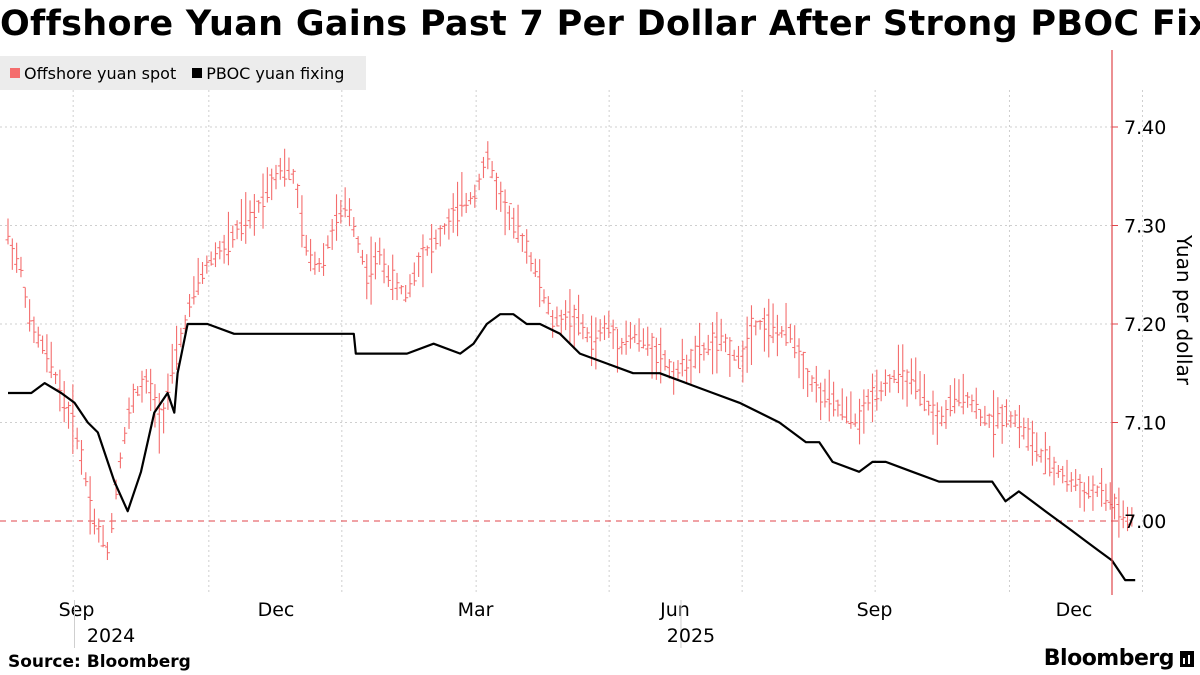  I want to click on legend: Offshore yuan spot PBOC yuan fixing, so click(183, 73).